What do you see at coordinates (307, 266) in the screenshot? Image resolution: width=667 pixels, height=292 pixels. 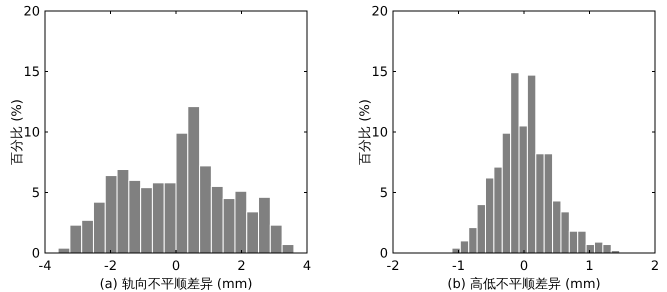 I see `x-tick-label: 4` at bounding box center [307, 266].